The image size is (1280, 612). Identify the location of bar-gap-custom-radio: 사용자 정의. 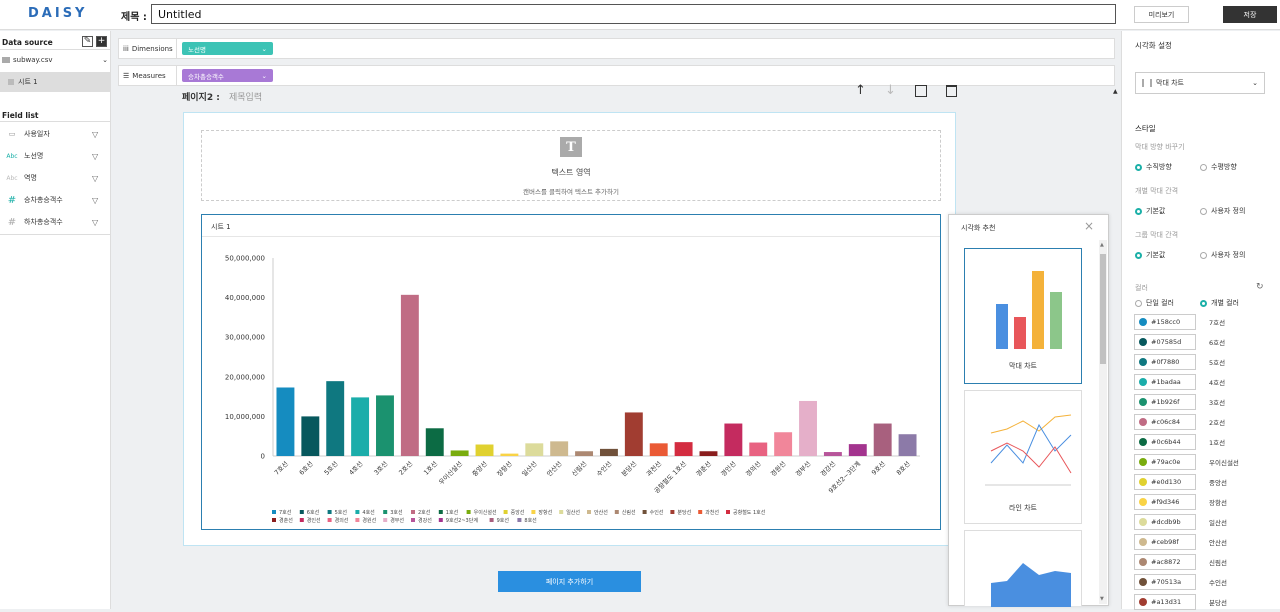
(1222, 211).